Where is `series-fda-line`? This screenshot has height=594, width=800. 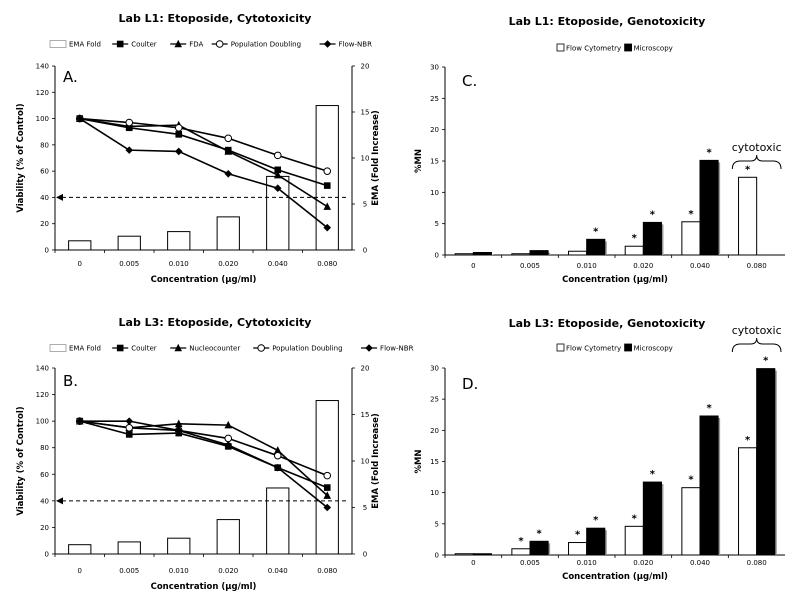 series-fda-line is located at coordinates (203, 162).